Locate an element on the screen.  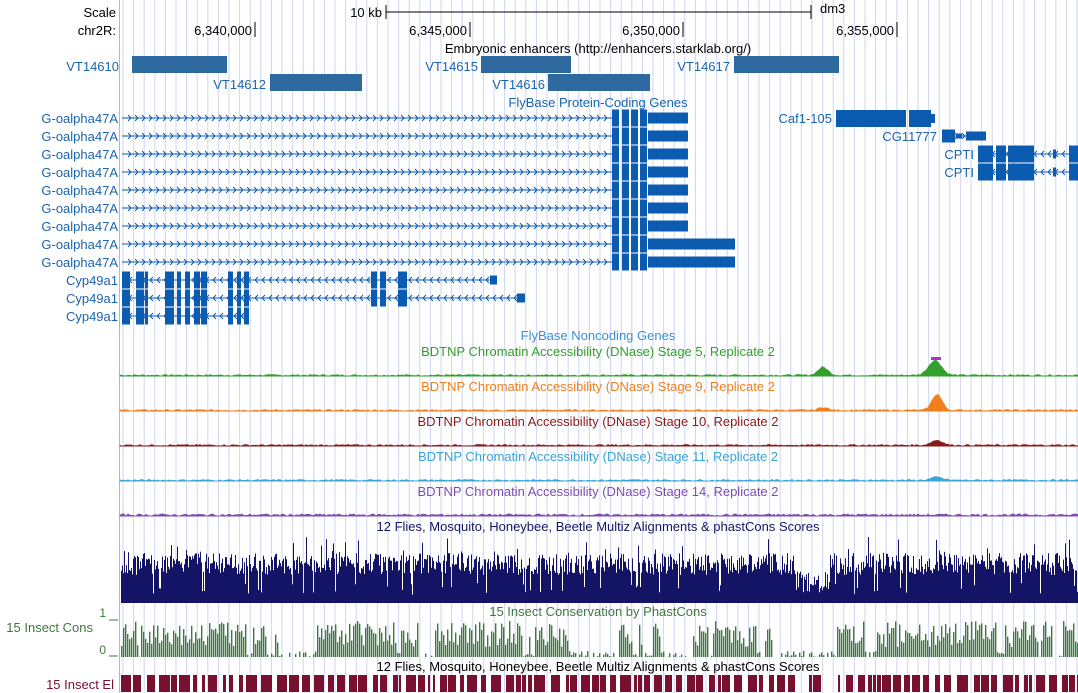
flybase-noncoding-title: FlyBase Noncoding Genes is located at coordinates (598, 335).